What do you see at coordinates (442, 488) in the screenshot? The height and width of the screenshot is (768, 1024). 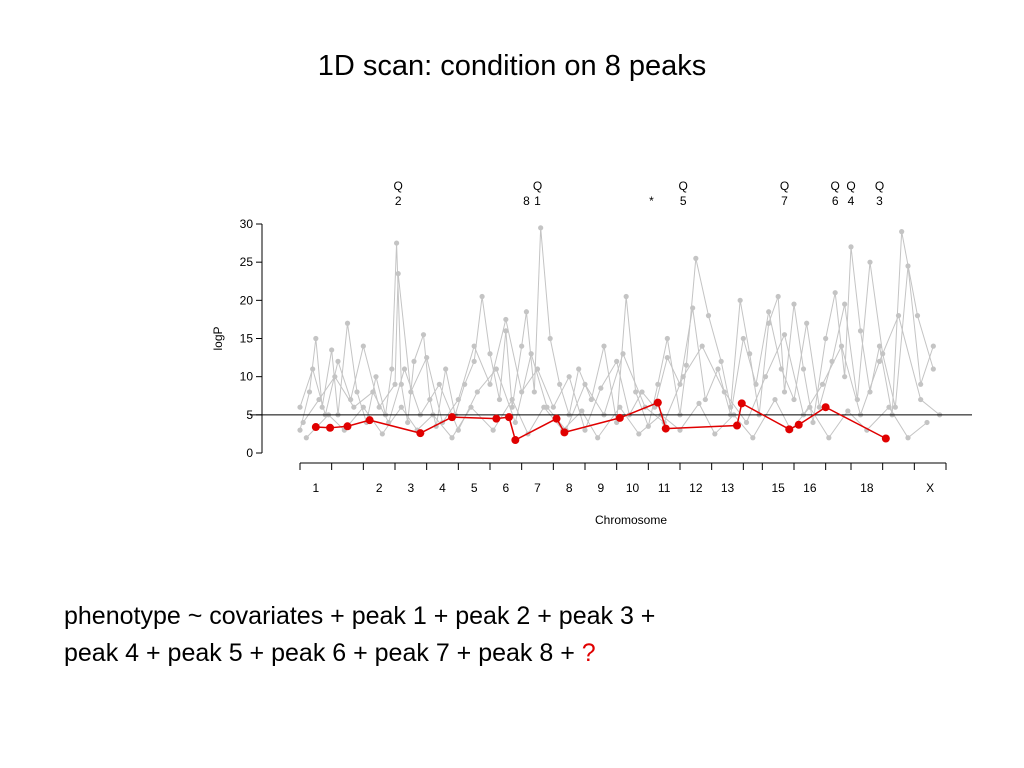 I see `chromosome-label: 4` at bounding box center [442, 488].